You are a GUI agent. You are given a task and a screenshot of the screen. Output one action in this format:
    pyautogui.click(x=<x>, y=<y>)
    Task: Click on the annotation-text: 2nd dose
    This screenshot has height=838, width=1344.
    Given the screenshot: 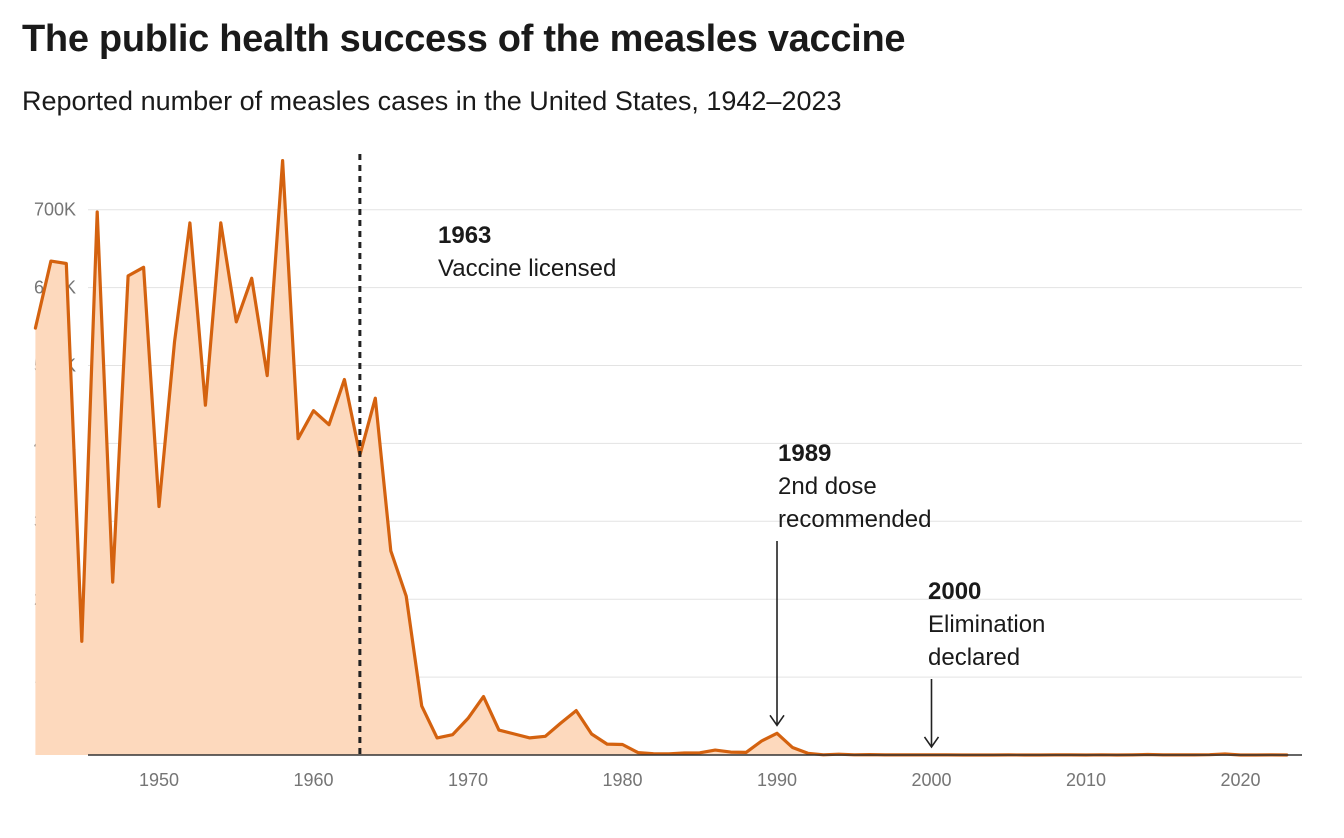 What is the action you would take?
    pyautogui.click(x=827, y=486)
    